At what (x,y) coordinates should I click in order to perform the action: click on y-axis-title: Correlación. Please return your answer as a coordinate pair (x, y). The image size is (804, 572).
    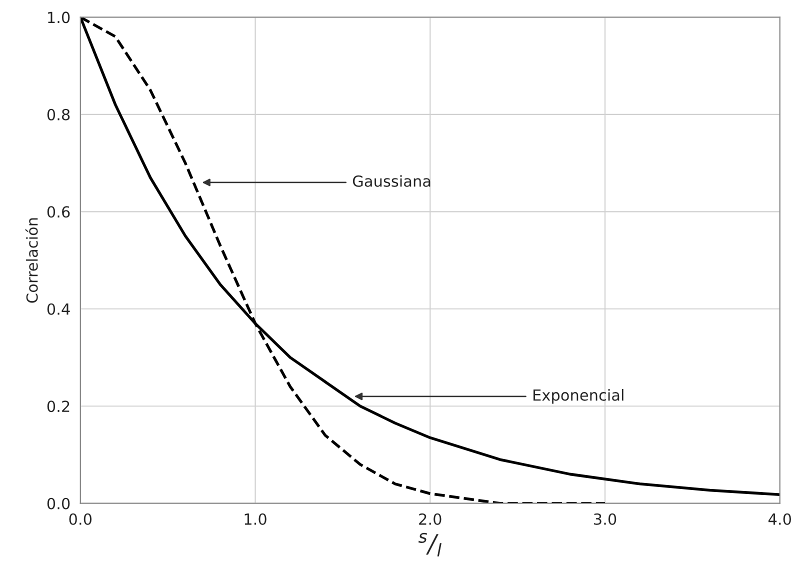
    Looking at the image, I should click on (31, 260).